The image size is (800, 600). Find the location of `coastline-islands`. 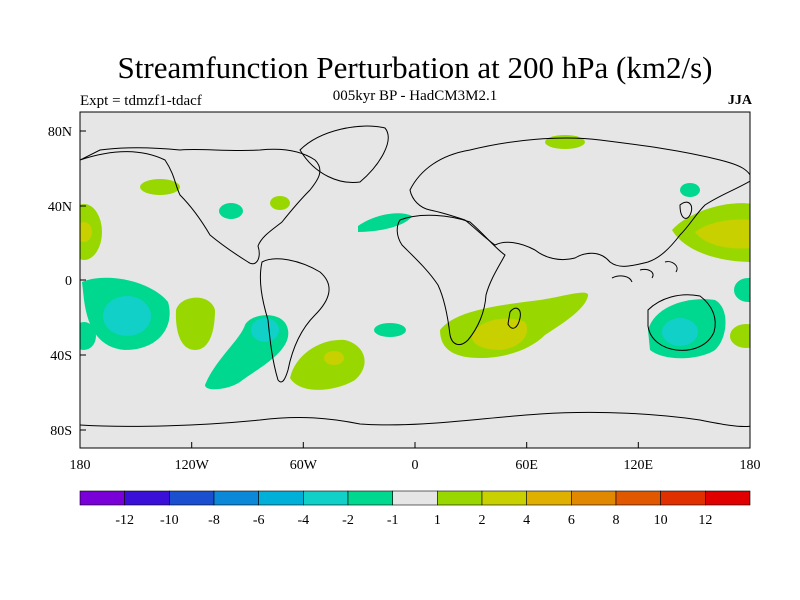

coastline-islands is located at coordinates (644, 272).